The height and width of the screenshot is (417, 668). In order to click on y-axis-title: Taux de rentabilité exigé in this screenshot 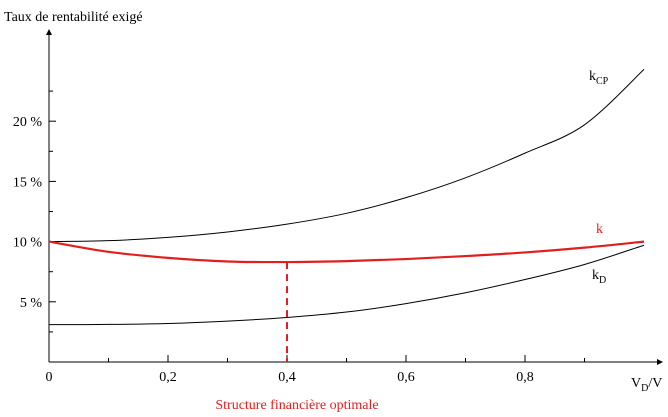, I will do `click(73, 17)`.